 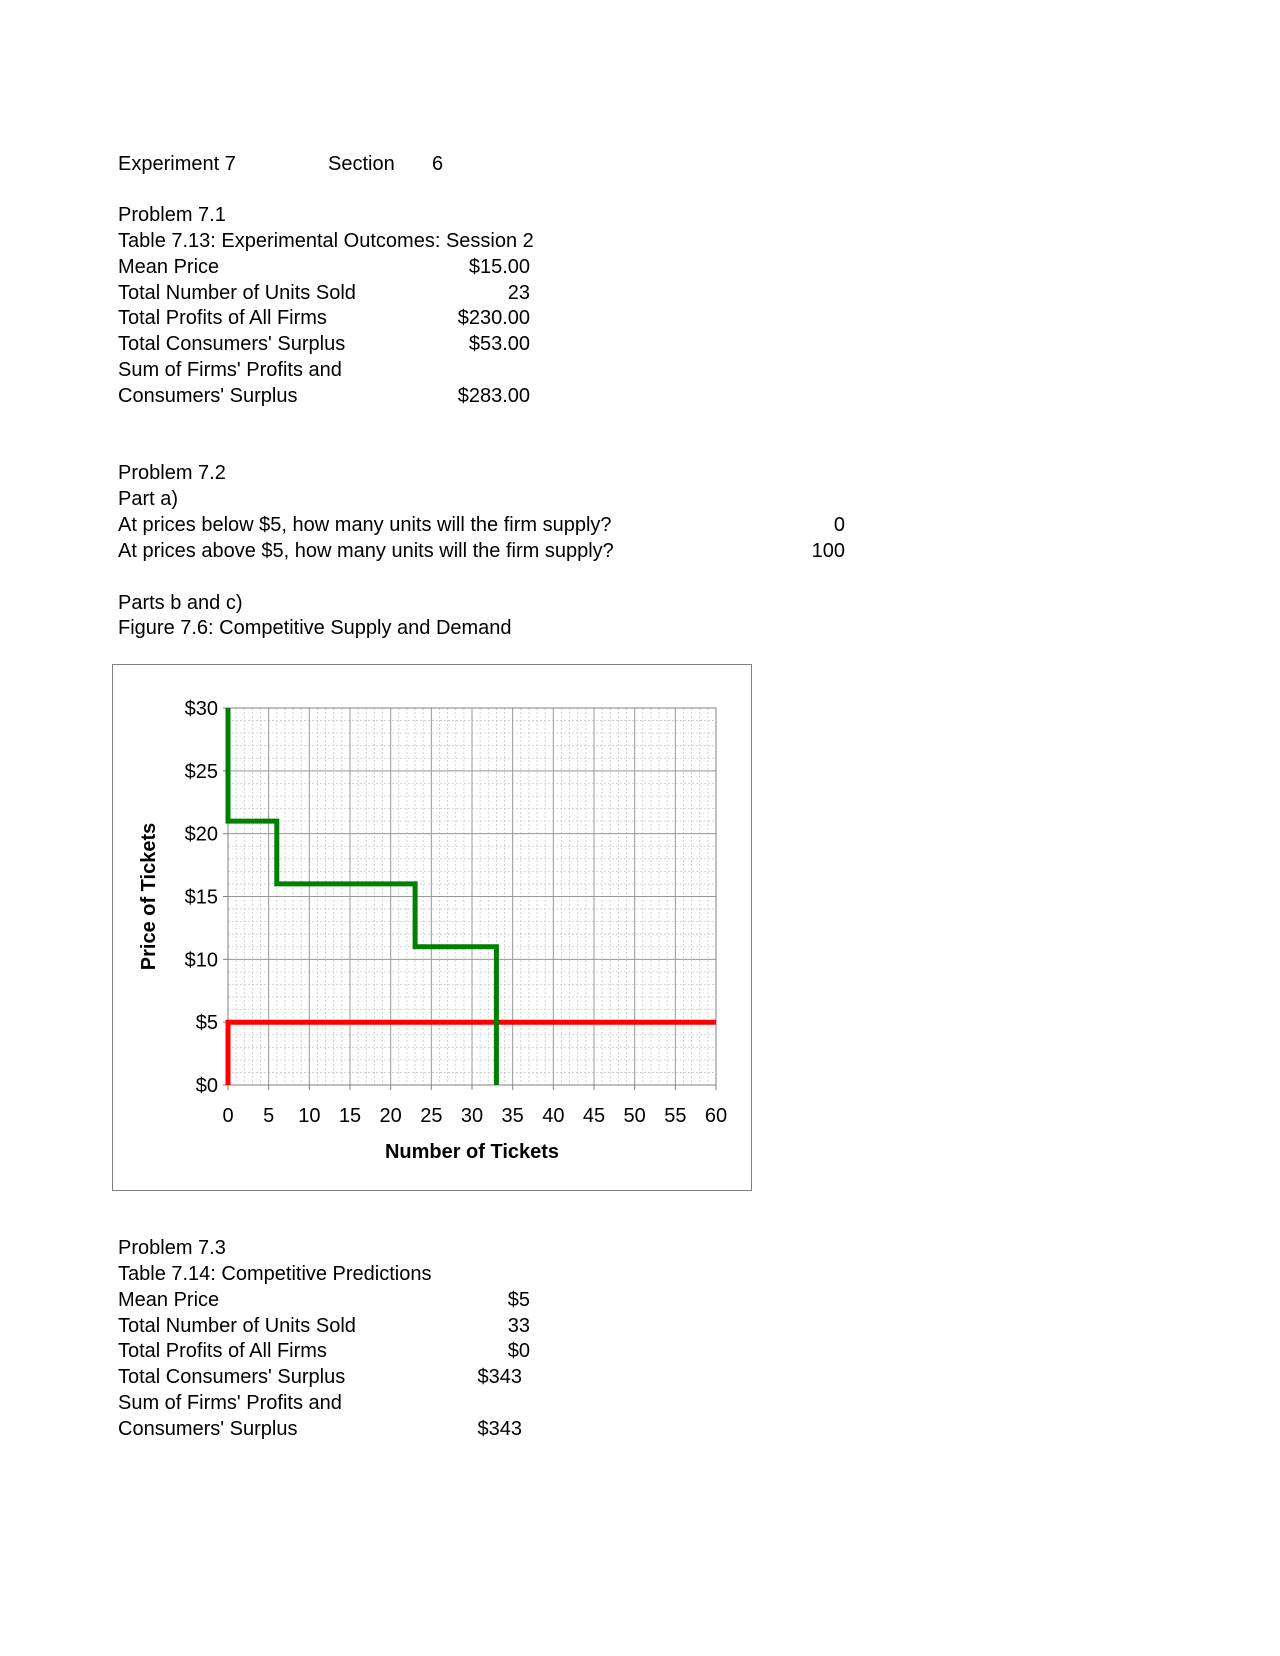 I want to click on x-tick-label: 25, so click(x=431, y=1116).